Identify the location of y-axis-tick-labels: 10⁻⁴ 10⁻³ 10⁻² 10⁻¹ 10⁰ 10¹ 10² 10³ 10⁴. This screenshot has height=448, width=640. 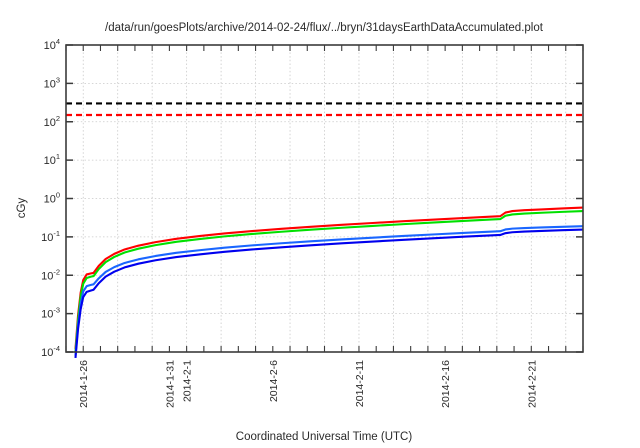
(50, 198).